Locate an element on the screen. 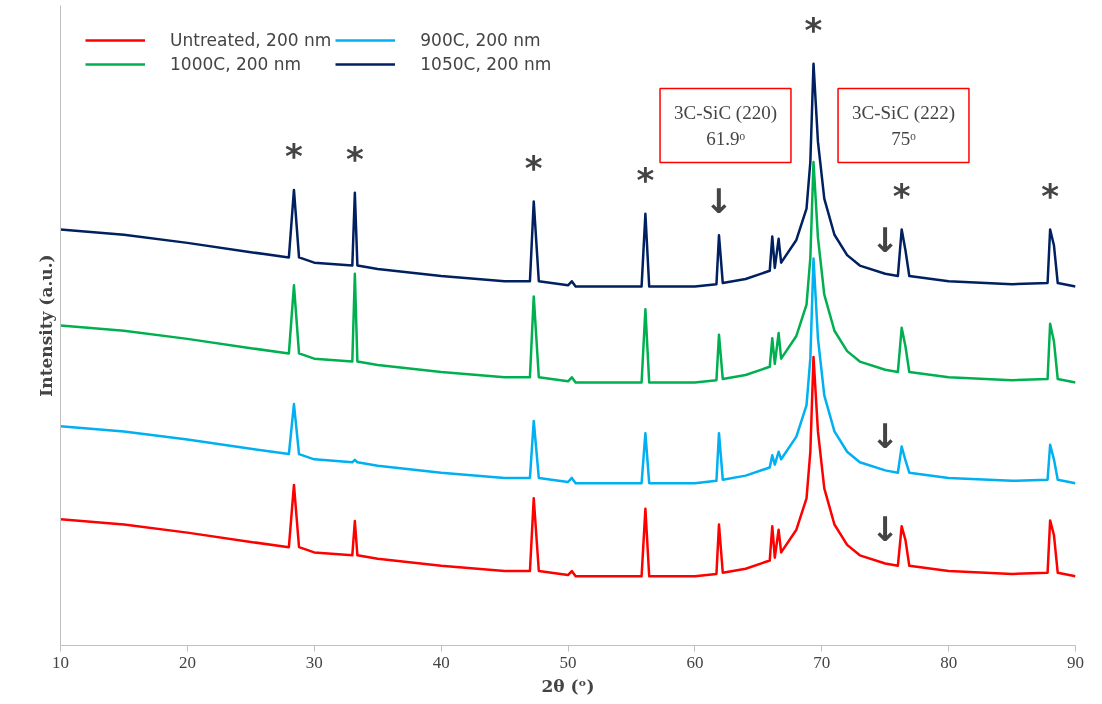 The image size is (1102, 704). legend-label: 1050C, 200 nm is located at coordinates (486, 64).